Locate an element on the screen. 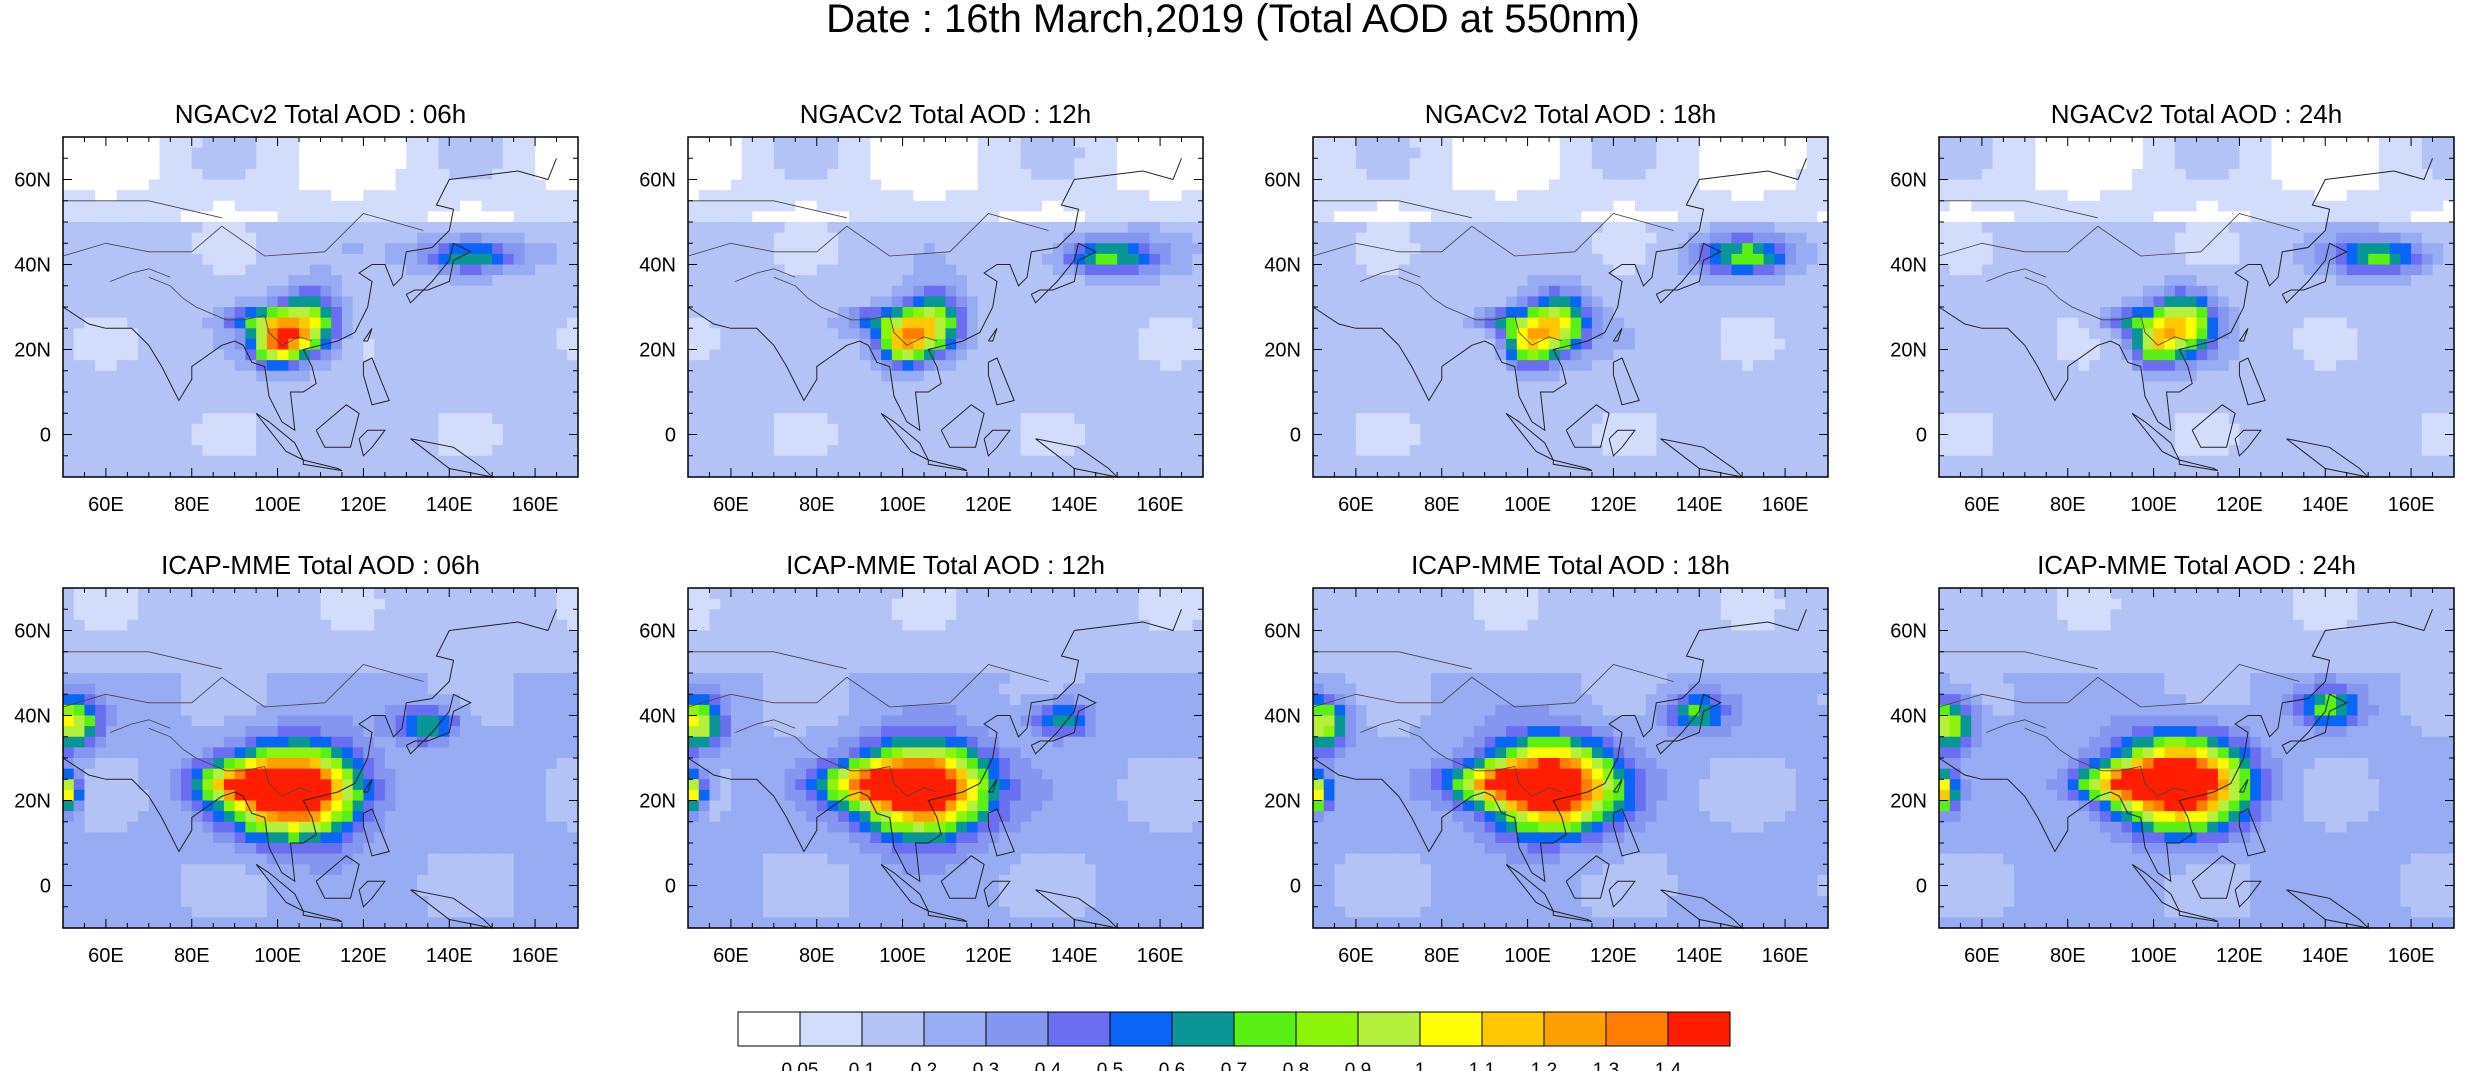 The width and height of the screenshot is (2466, 1071). colorbar-label: 0.9 is located at coordinates (1358, 1065).